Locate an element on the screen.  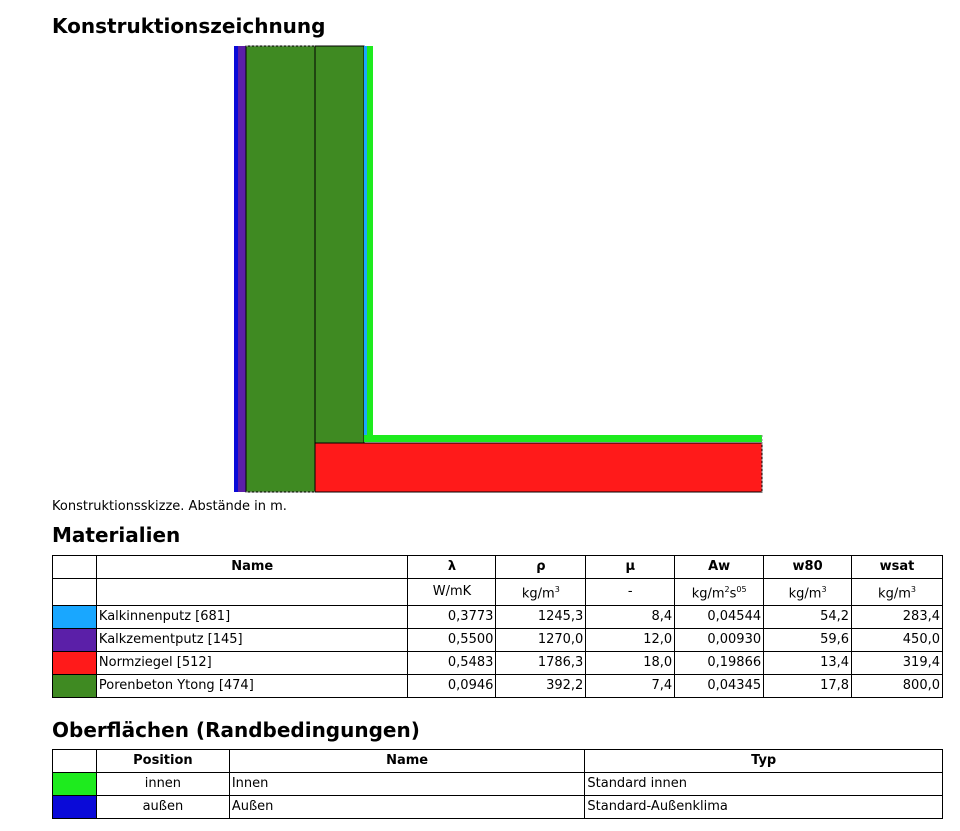
material-name: Normziegel [512] is located at coordinates (252, 663).